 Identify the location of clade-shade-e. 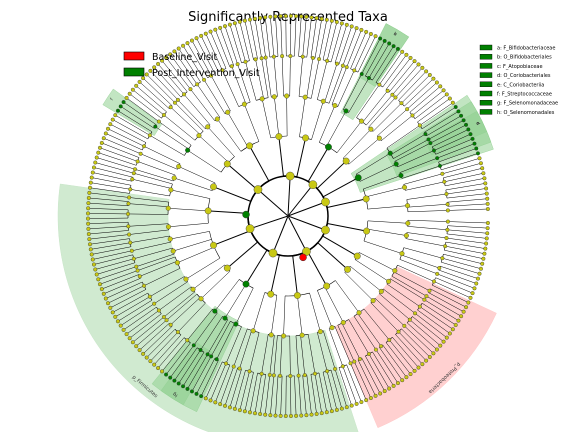
(422, 143).